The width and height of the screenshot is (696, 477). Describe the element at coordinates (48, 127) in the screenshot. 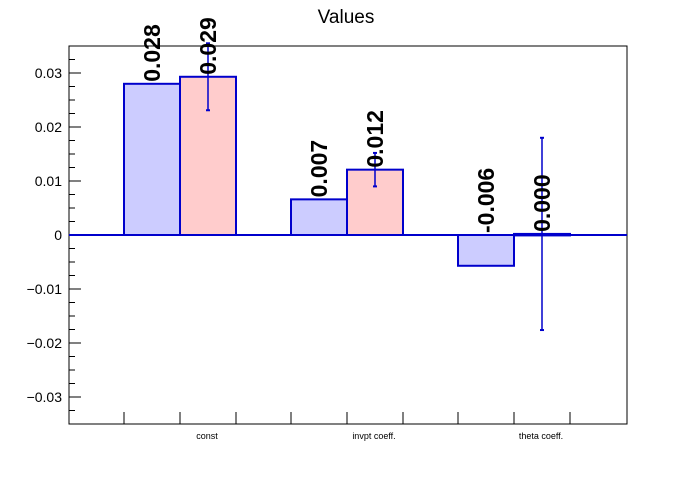

I see `y-tick-label: 0.02` at that location.